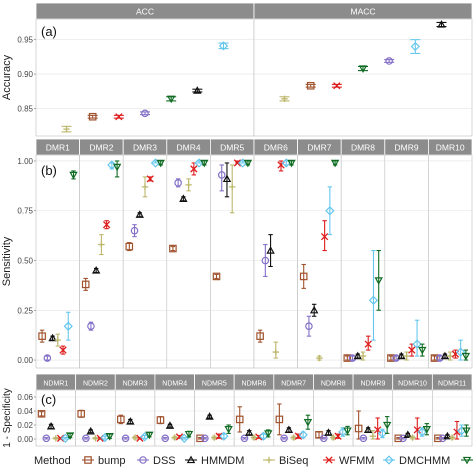  Describe the element at coordinates (112, 461) in the screenshot. I see `legend-label-bump: bump` at that location.